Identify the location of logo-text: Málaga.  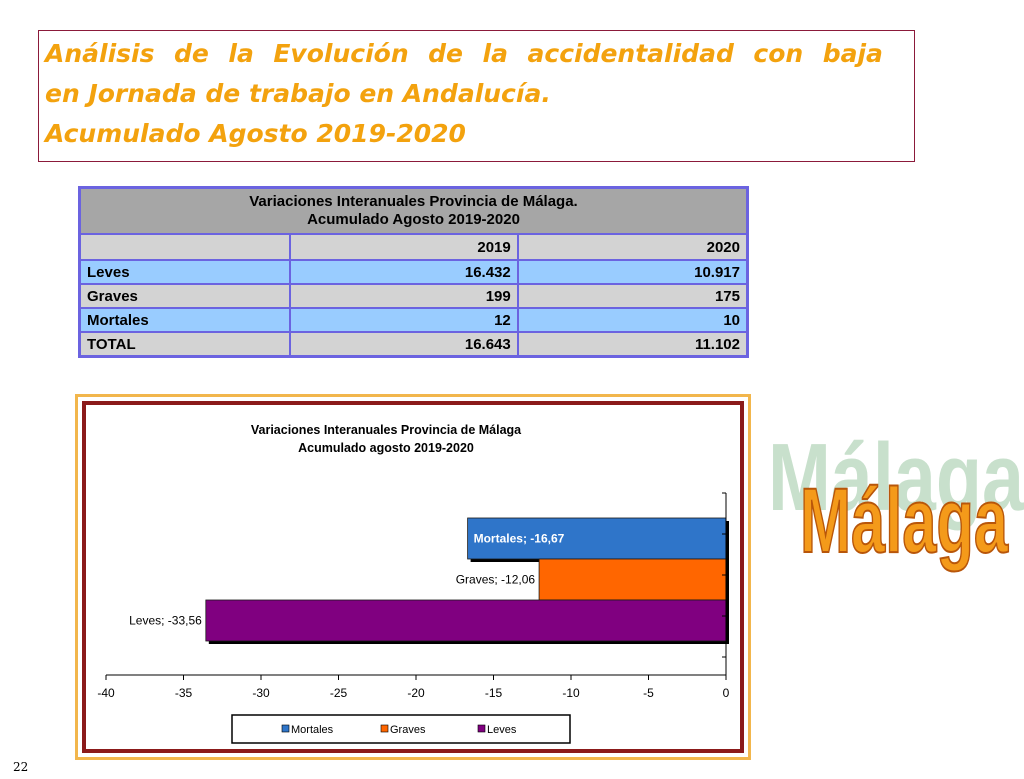
(904, 521).